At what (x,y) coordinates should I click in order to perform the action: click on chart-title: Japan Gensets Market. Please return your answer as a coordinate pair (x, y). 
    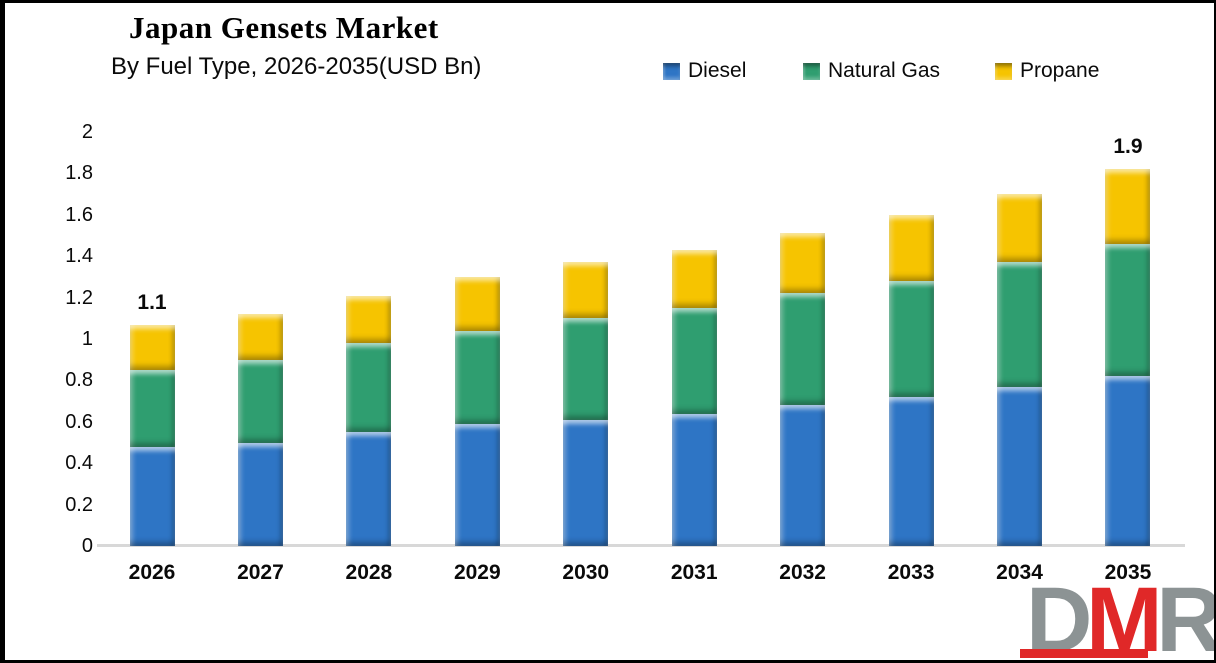
    Looking at the image, I should click on (284, 27).